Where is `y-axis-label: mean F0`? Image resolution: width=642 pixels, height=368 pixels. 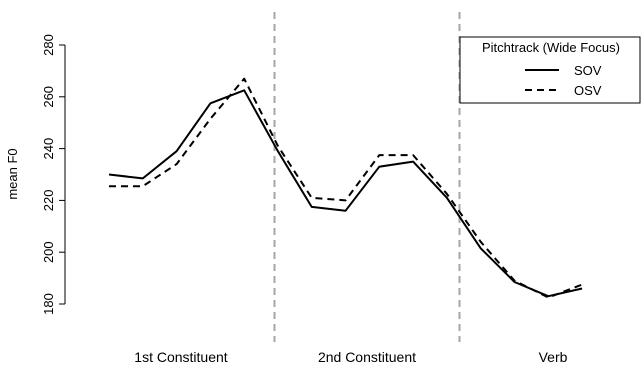
y-axis-label: mean F0 is located at coordinates (12, 173).